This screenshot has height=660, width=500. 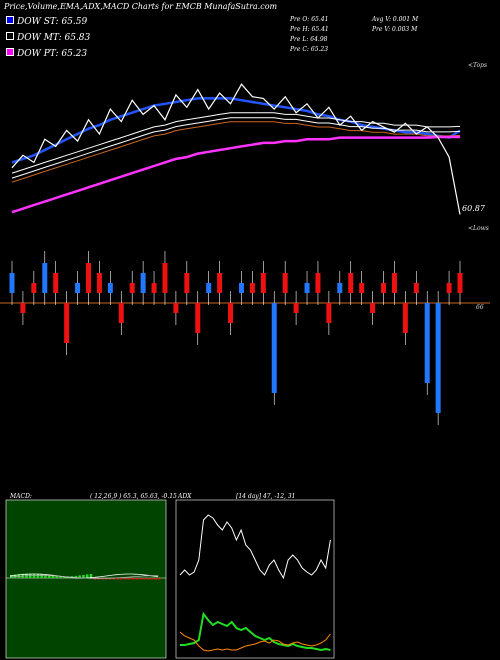 What do you see at coordinates (309, 29) in the screenshot?
I see `stat-prev-high: Pre H: 65.41` at bounding box center [309, 29].